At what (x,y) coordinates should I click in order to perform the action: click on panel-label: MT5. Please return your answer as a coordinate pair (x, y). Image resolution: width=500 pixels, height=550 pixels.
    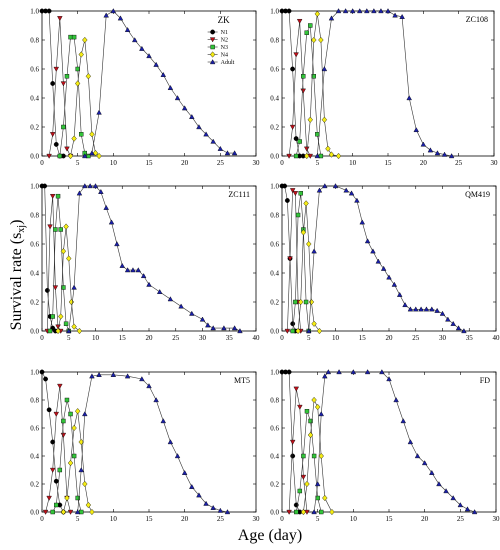
    Looking at the image, I should click on (242, 380).